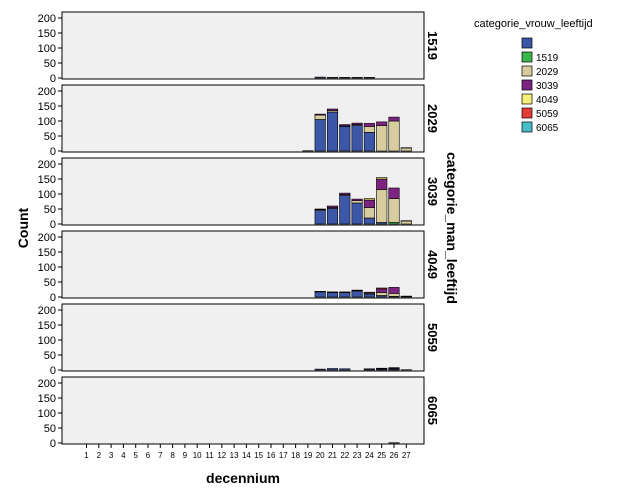 This screenshot has height=501, width=624. I want to click on x-tick-label: 7, so click(160, 455).